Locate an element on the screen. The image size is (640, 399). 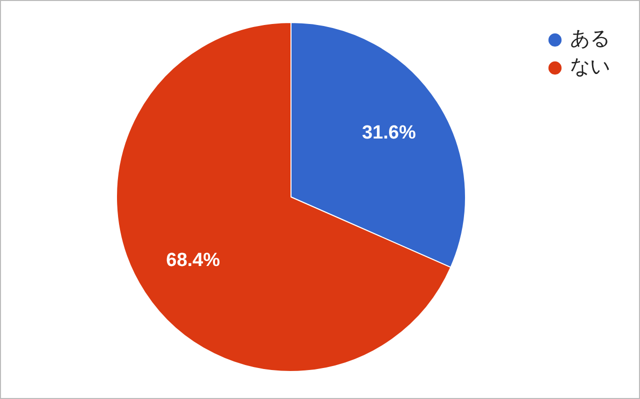
legend-label: ない is located at coordinates (590, 66).